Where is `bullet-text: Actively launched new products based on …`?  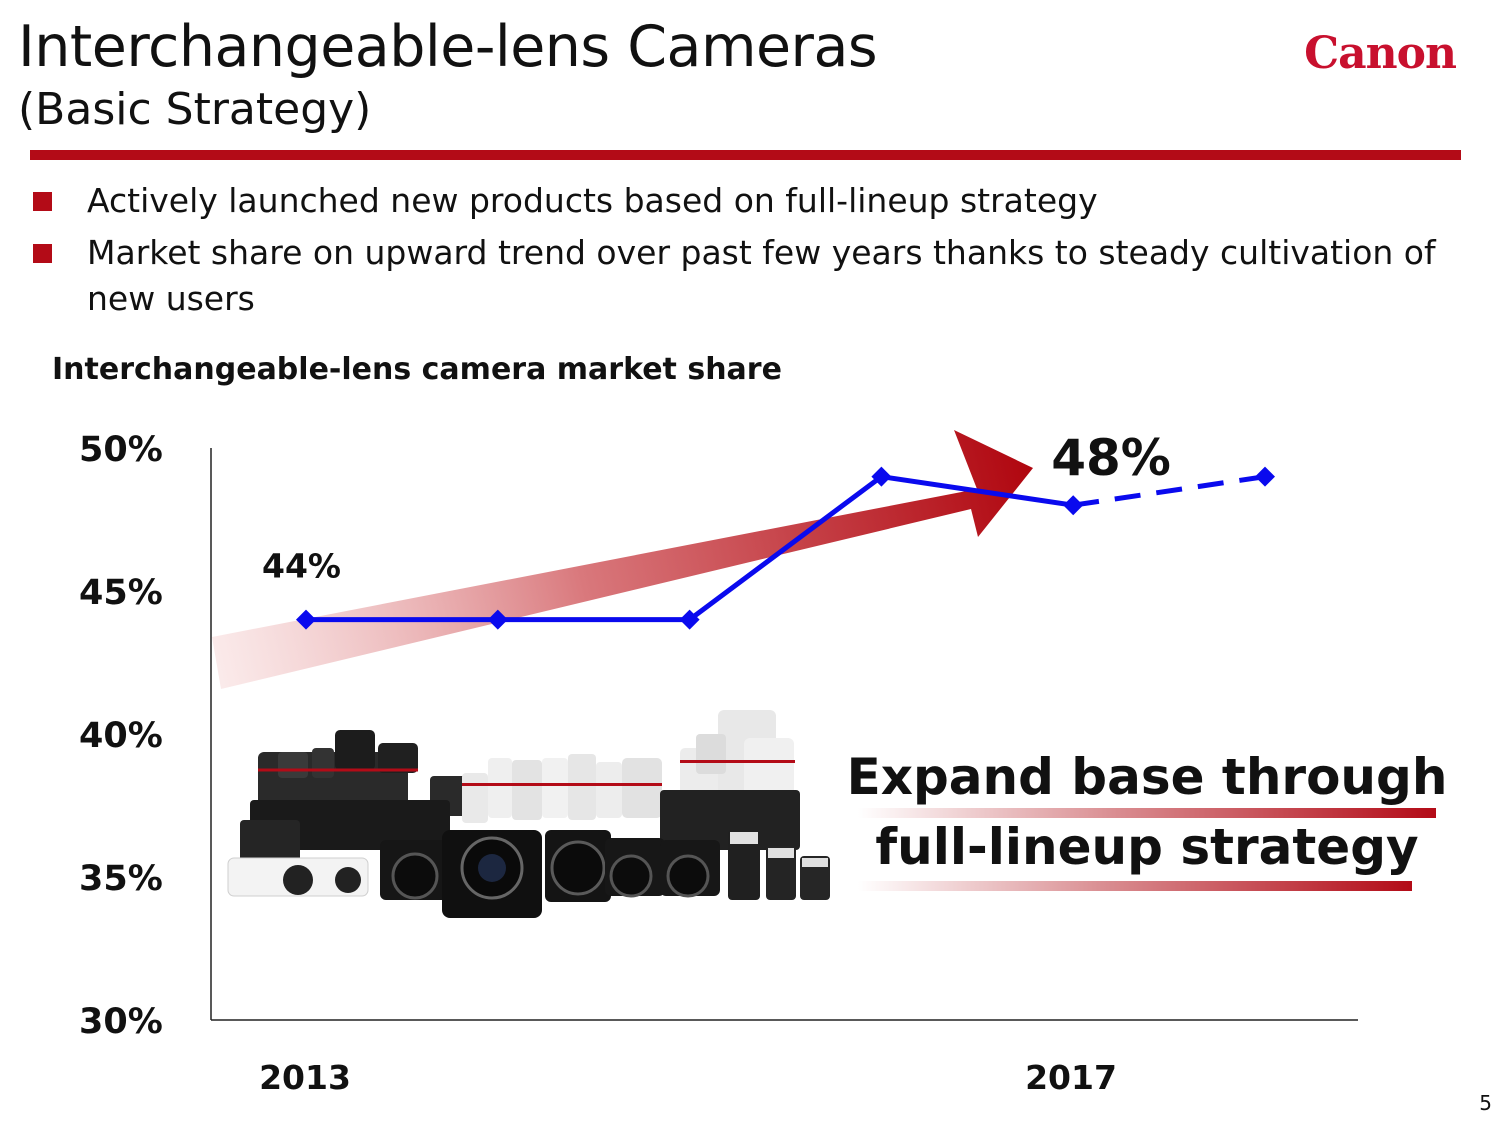
bullet-text: Actively launched new products based on … is located at coordinates (592, 200).